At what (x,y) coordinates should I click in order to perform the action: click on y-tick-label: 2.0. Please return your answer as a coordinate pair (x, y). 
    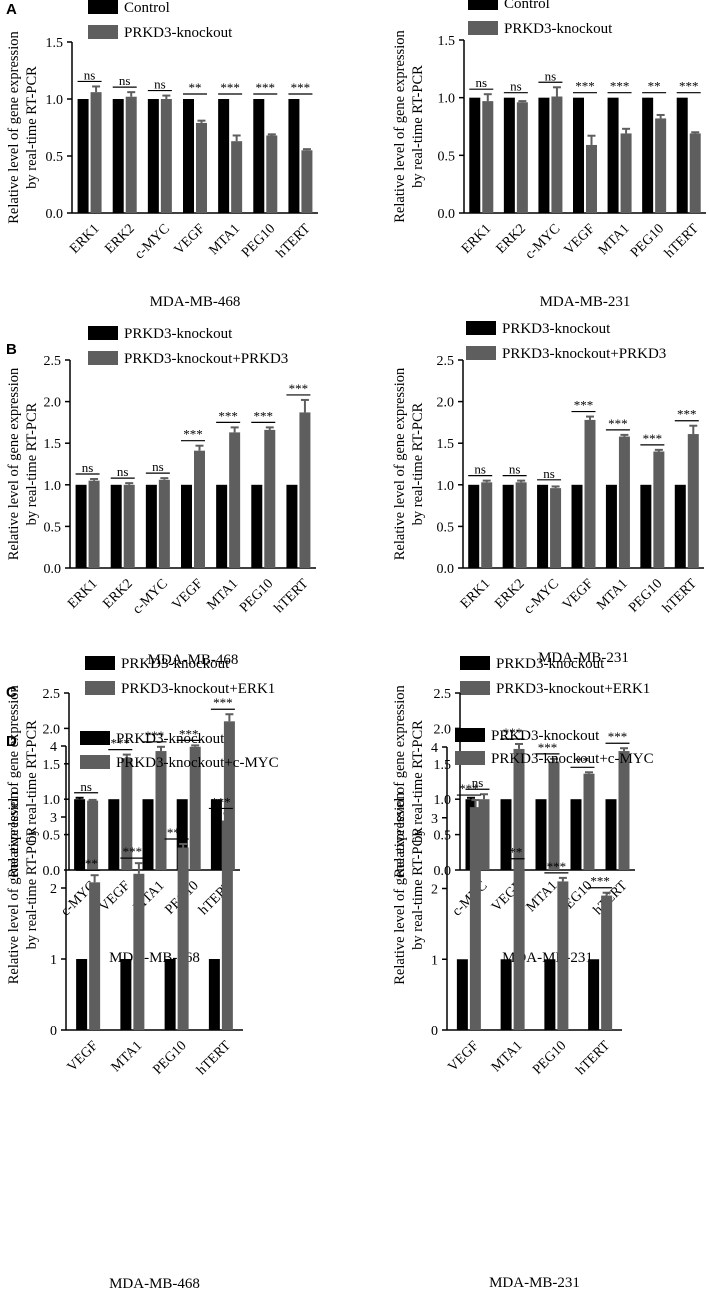
    Looking at the image, I should click on (446, 403).